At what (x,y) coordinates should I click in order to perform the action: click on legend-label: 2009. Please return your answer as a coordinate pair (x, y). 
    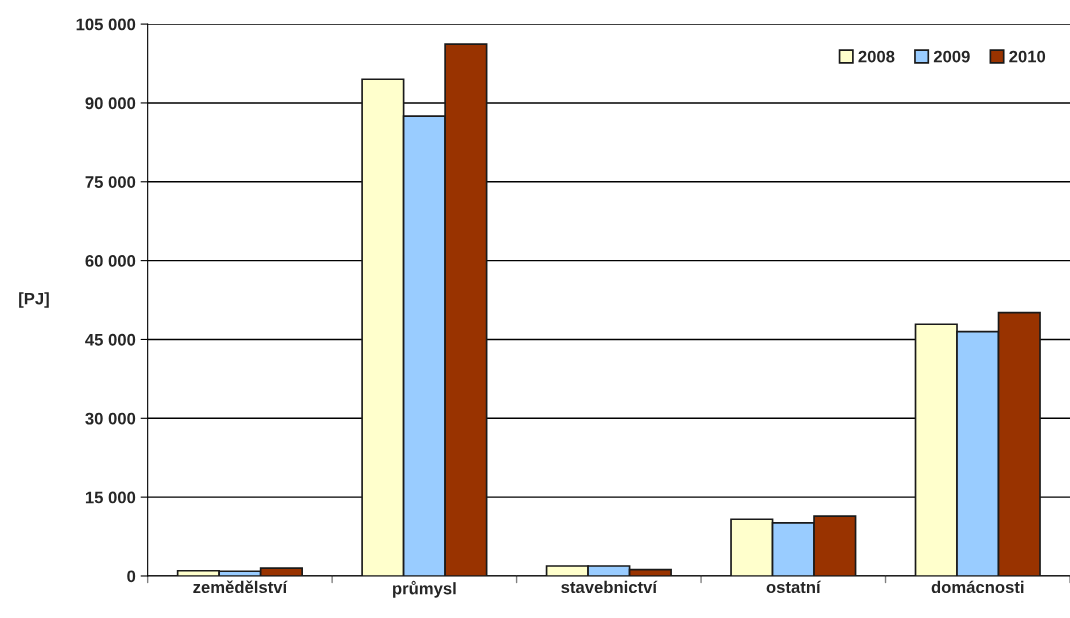
    Looking at the image, I should click on (951, 56).